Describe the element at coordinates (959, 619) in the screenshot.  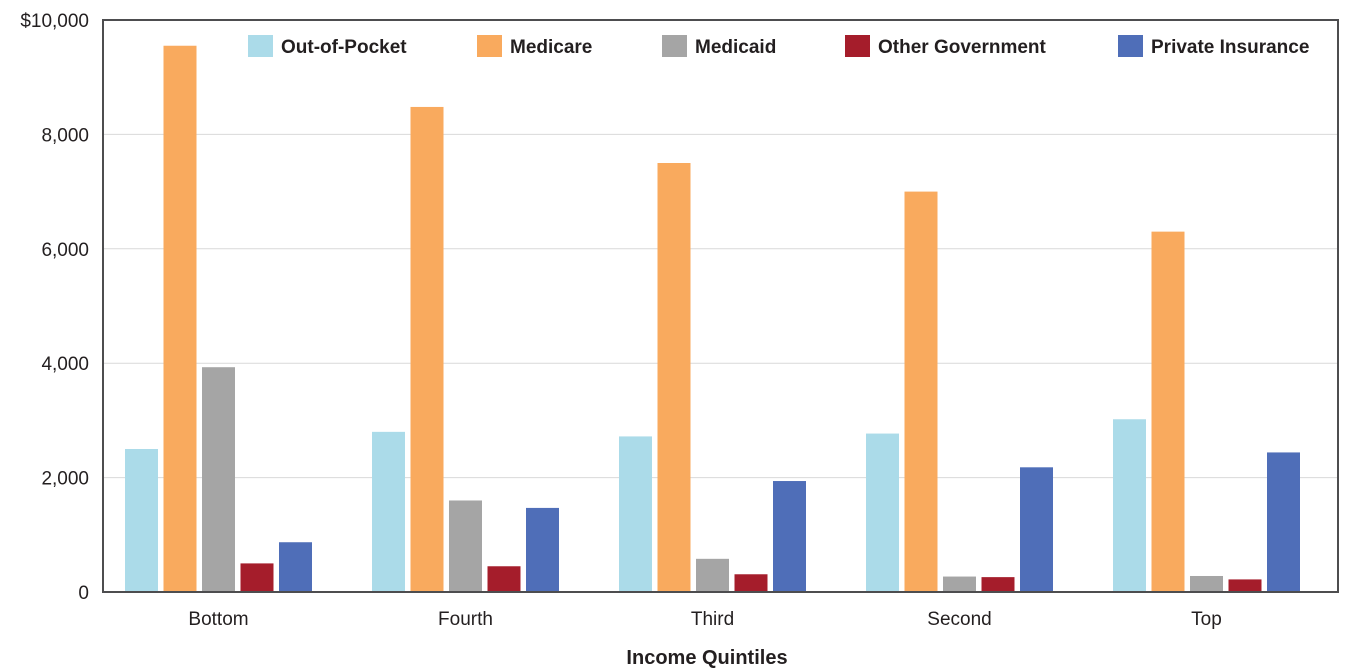
I see `x-tick-label: Second` at that location.